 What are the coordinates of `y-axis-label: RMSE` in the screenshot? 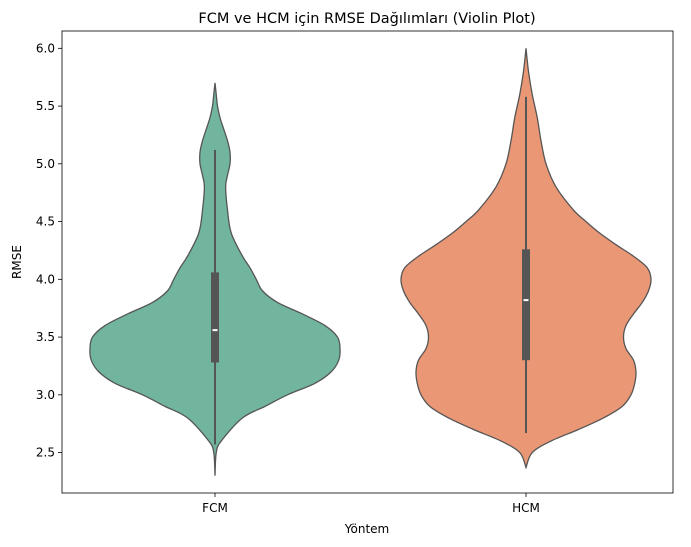 It's located at (17, 262).